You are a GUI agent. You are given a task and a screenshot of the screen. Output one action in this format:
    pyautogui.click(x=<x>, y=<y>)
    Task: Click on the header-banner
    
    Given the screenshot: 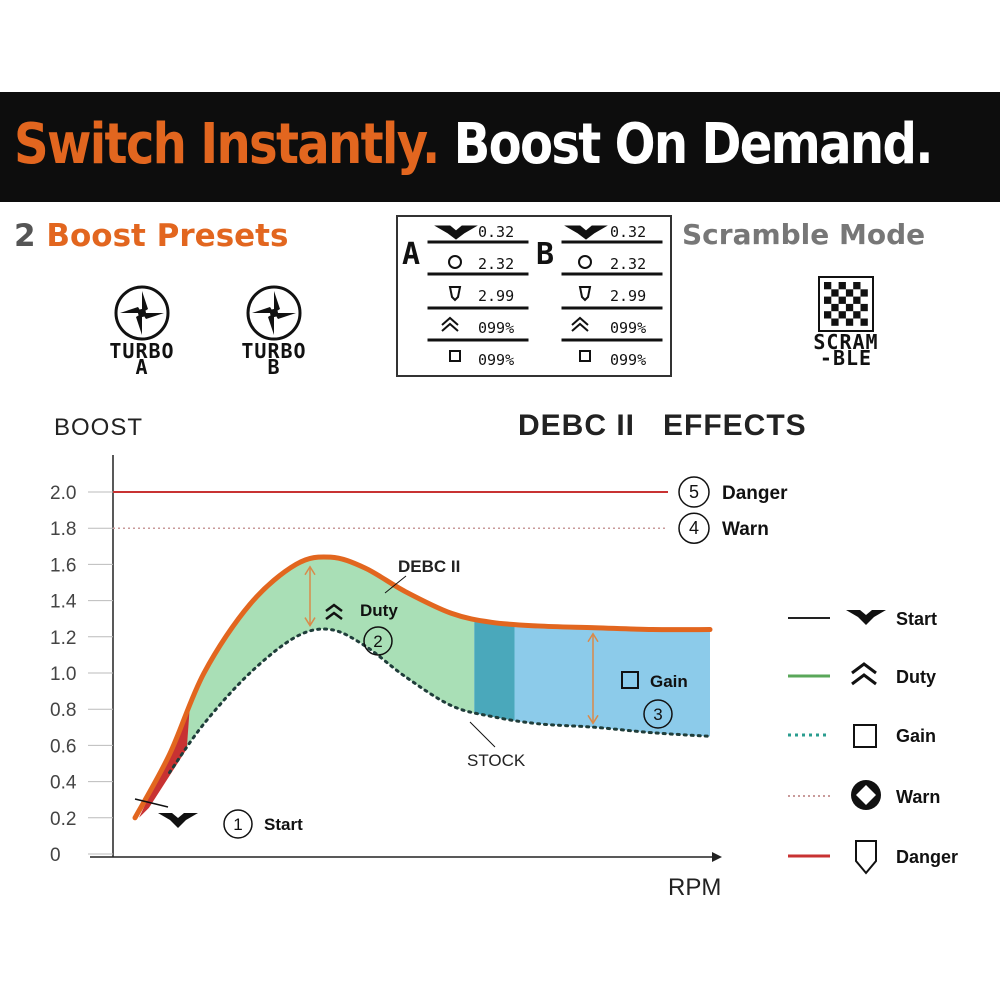 What is the action you would take?
    pyautogui.click(x=500, y=147)
    